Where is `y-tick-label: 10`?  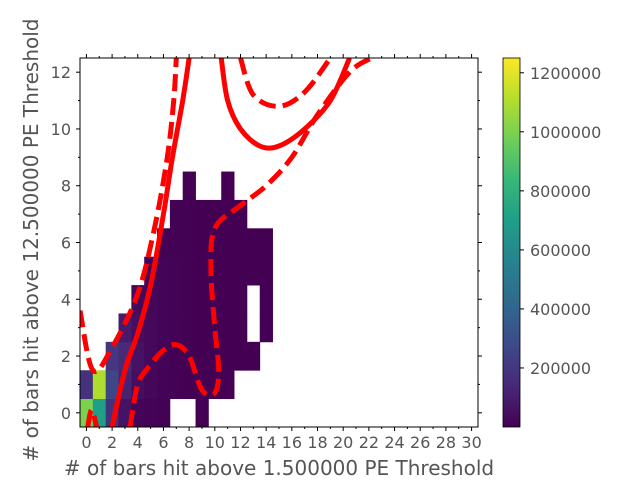
y-tick-label: 10 is located at coordinates (61, 129).